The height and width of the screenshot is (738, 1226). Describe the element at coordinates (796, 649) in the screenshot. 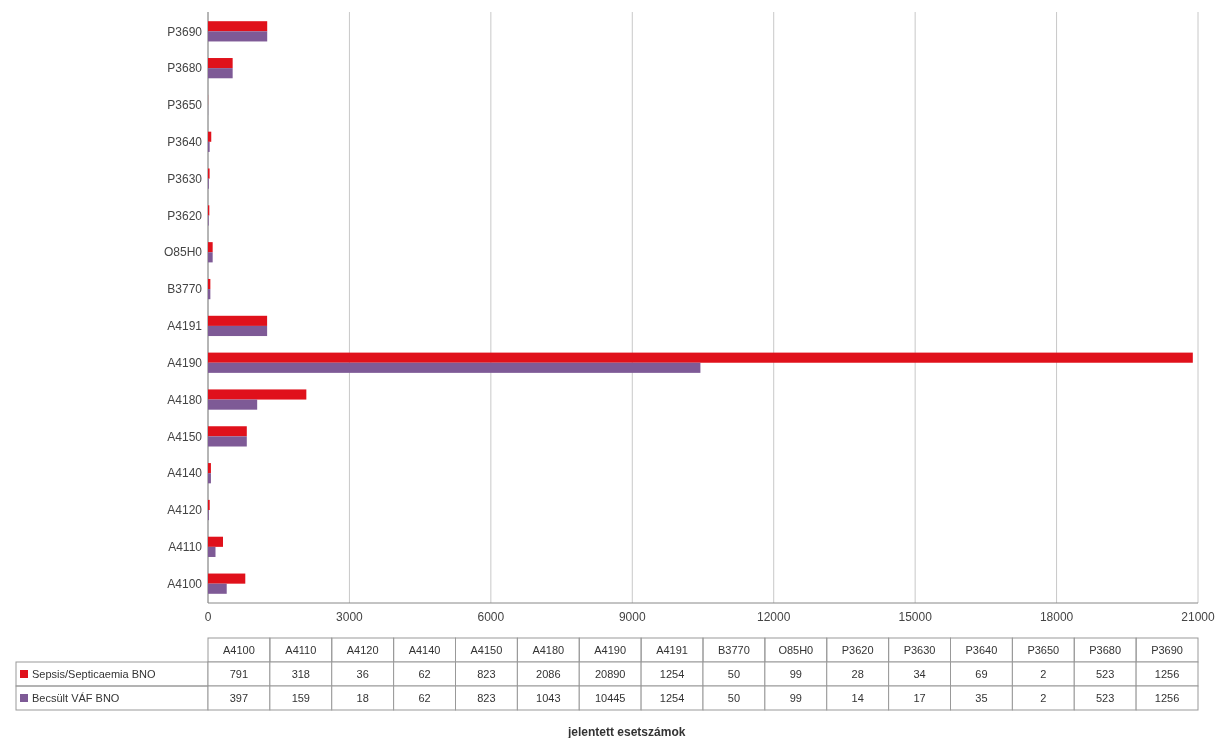

I see `x-tick-label: O85H0` at that location.